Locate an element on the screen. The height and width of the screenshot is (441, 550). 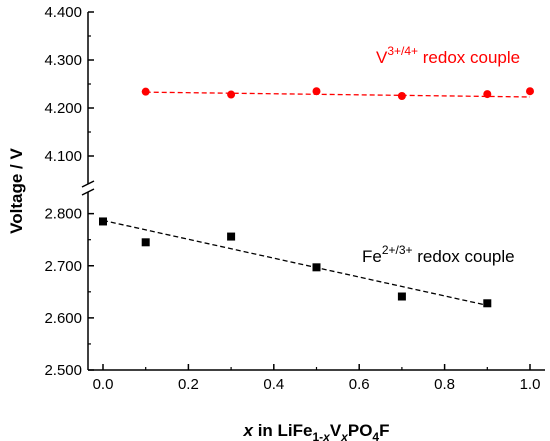
y-tick-label: 4.300 is located at coordinates (63, 60).